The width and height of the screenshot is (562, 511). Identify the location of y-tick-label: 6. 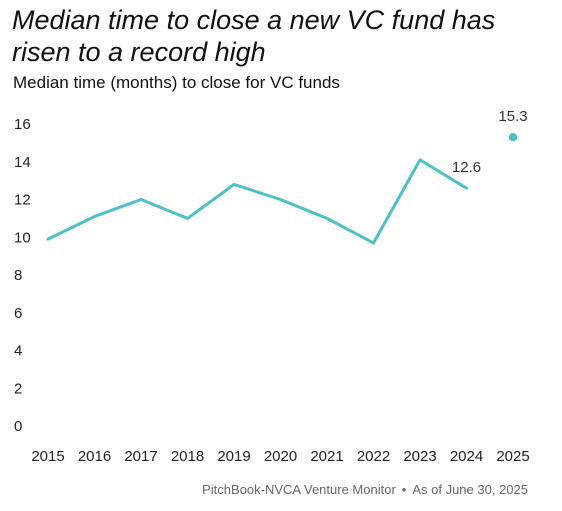
(18, 313).